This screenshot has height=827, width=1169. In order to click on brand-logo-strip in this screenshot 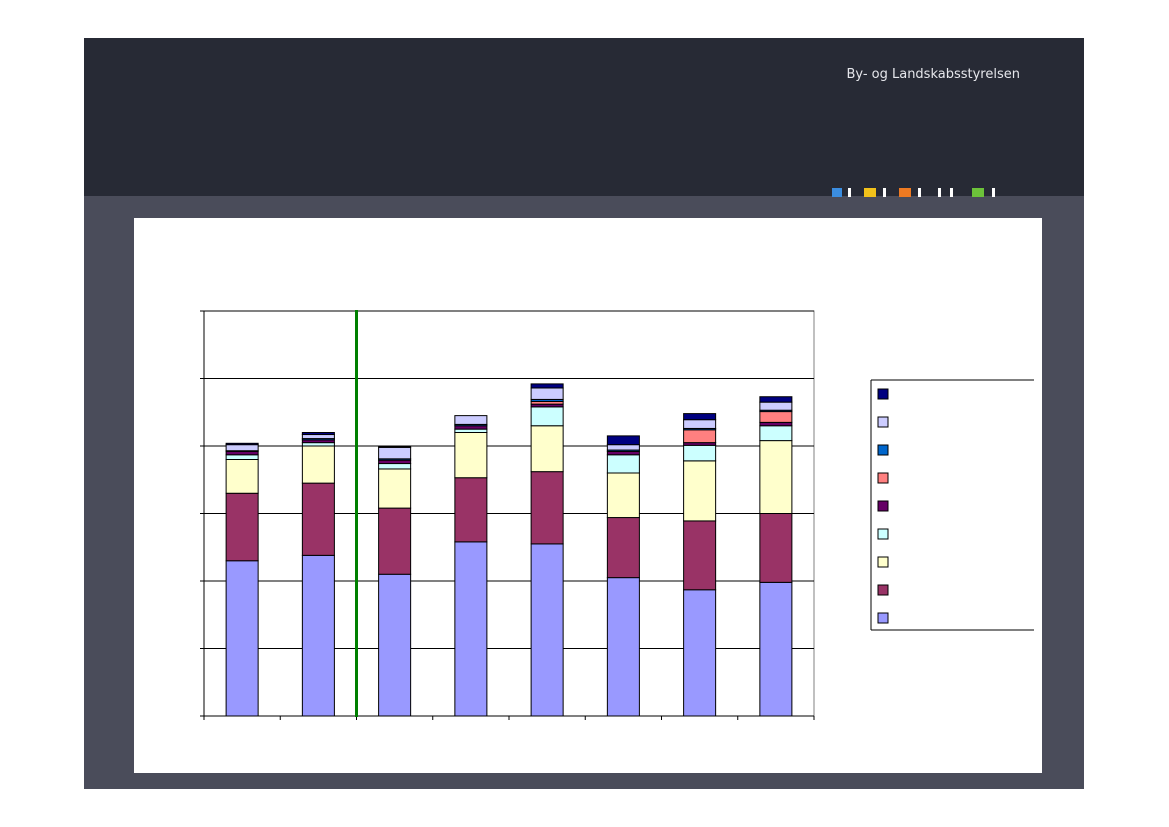, I will do `click(932, 192)`.